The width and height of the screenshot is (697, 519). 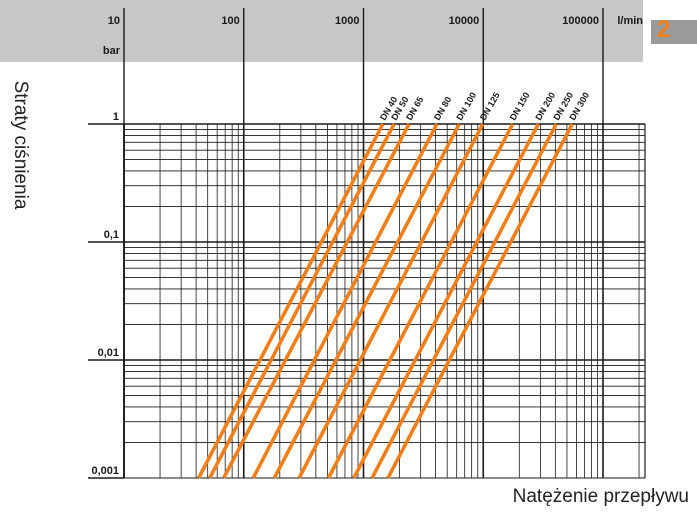 I want to click on x-tick-label: 10000, so click(x=464, y=21).